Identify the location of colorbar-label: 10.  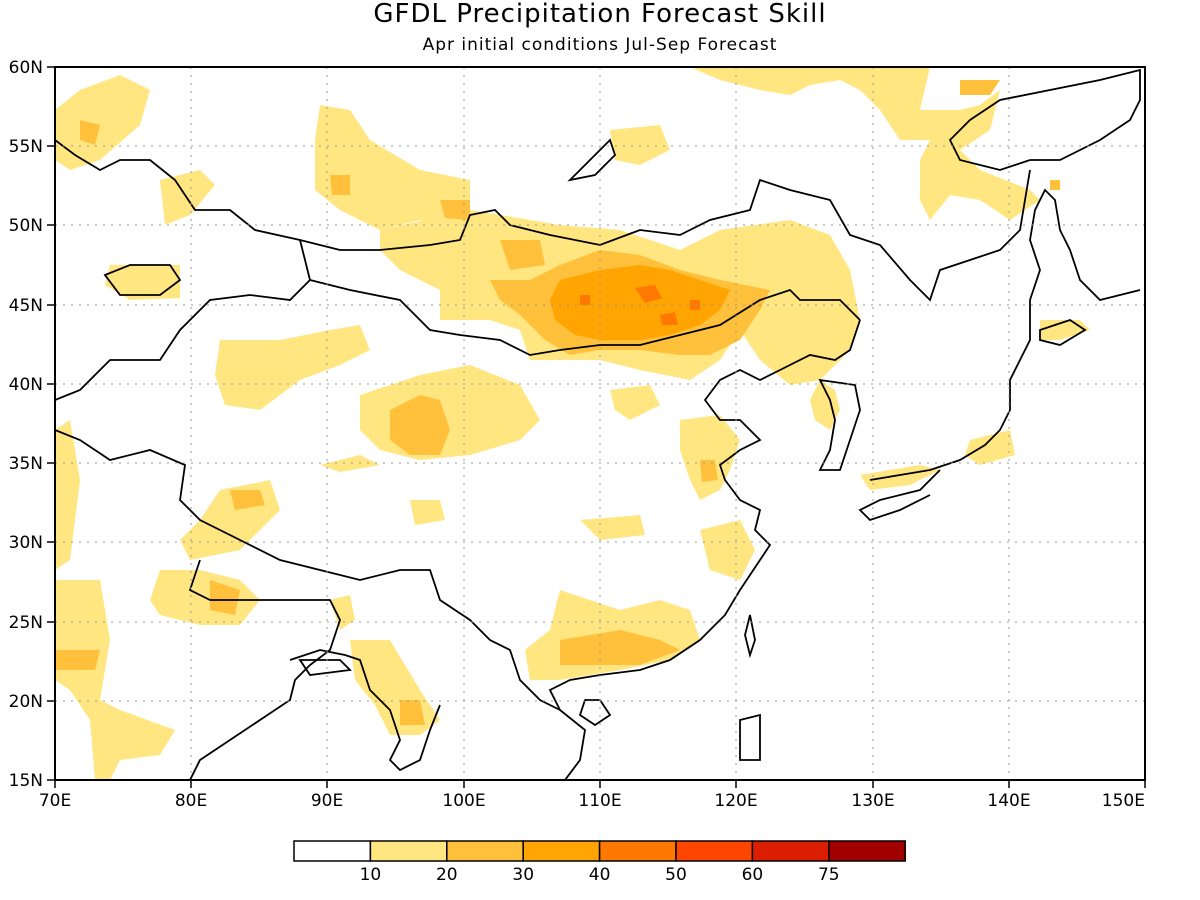
(371, 875).